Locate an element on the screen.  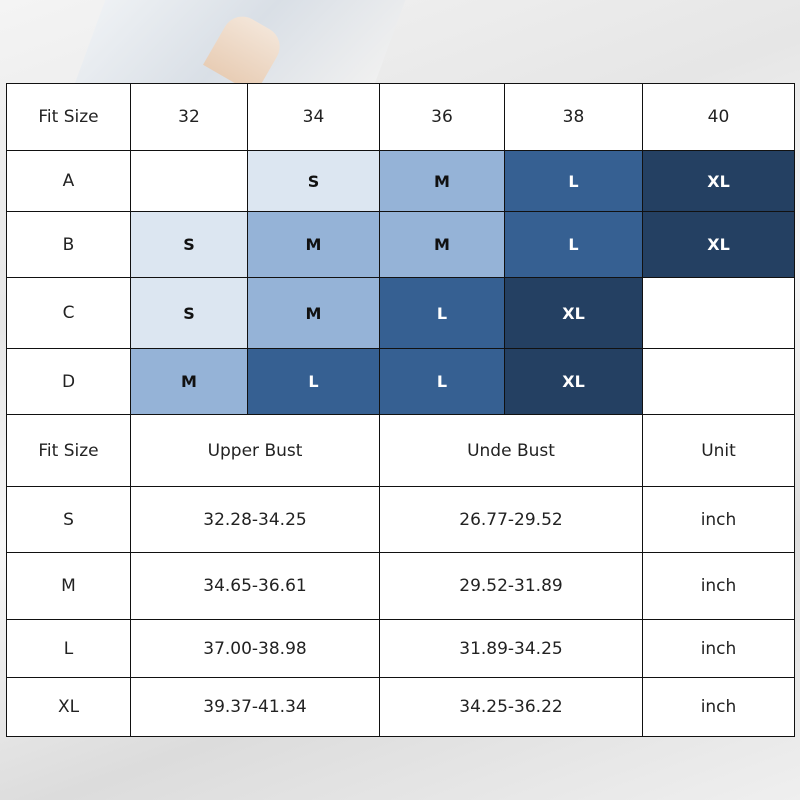
measure-cell: 34.25-36.22 is located at coordinates (511, 707).